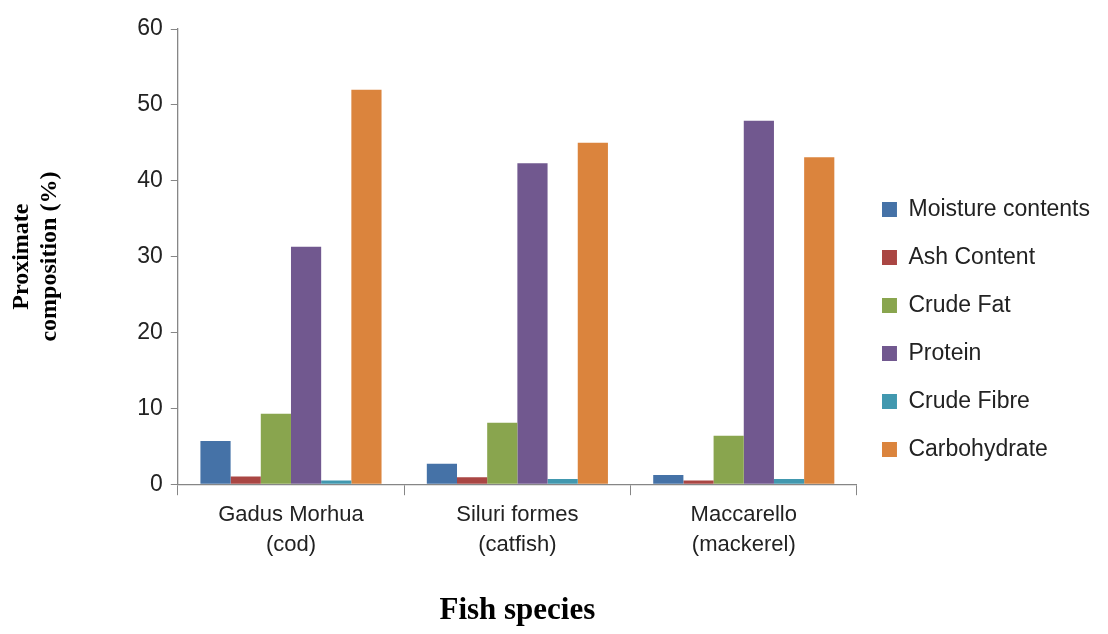 Image resolution: width=1108 pixels, height=634 pixels. What do you see at coordinates (291, 528) in the screenshot?
I see `x-tick-label: Gadus Morhua (cod)` at bounding box center [291, 528].